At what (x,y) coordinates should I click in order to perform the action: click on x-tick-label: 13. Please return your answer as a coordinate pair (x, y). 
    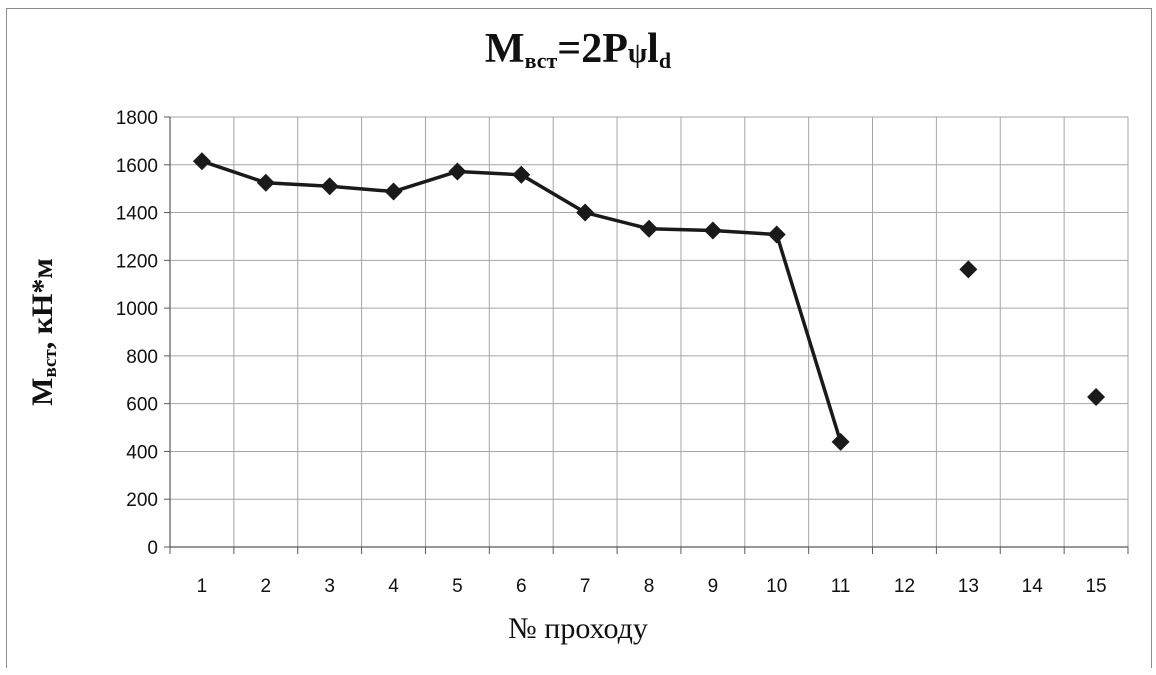
    Looking at the image, I should click on (968, 586).